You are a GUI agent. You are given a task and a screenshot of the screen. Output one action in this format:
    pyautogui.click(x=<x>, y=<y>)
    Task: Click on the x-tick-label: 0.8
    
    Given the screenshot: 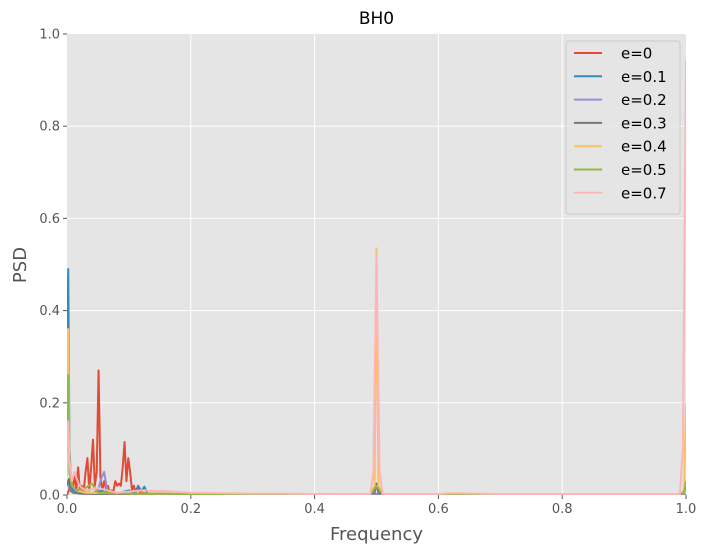 What is the action you would take?
    pyautogui.click(x=562, y=509)
    